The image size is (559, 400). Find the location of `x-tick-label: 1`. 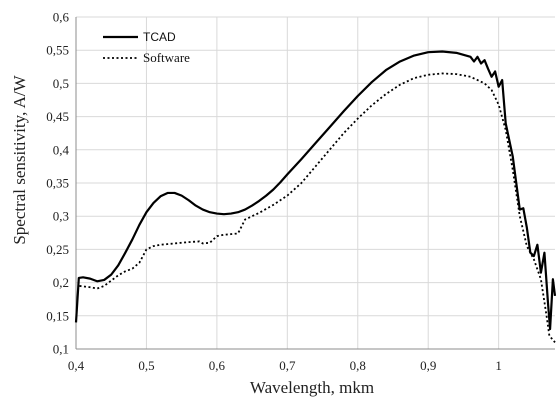

x-tick-label: 1 is located at coordinates (498, 365).